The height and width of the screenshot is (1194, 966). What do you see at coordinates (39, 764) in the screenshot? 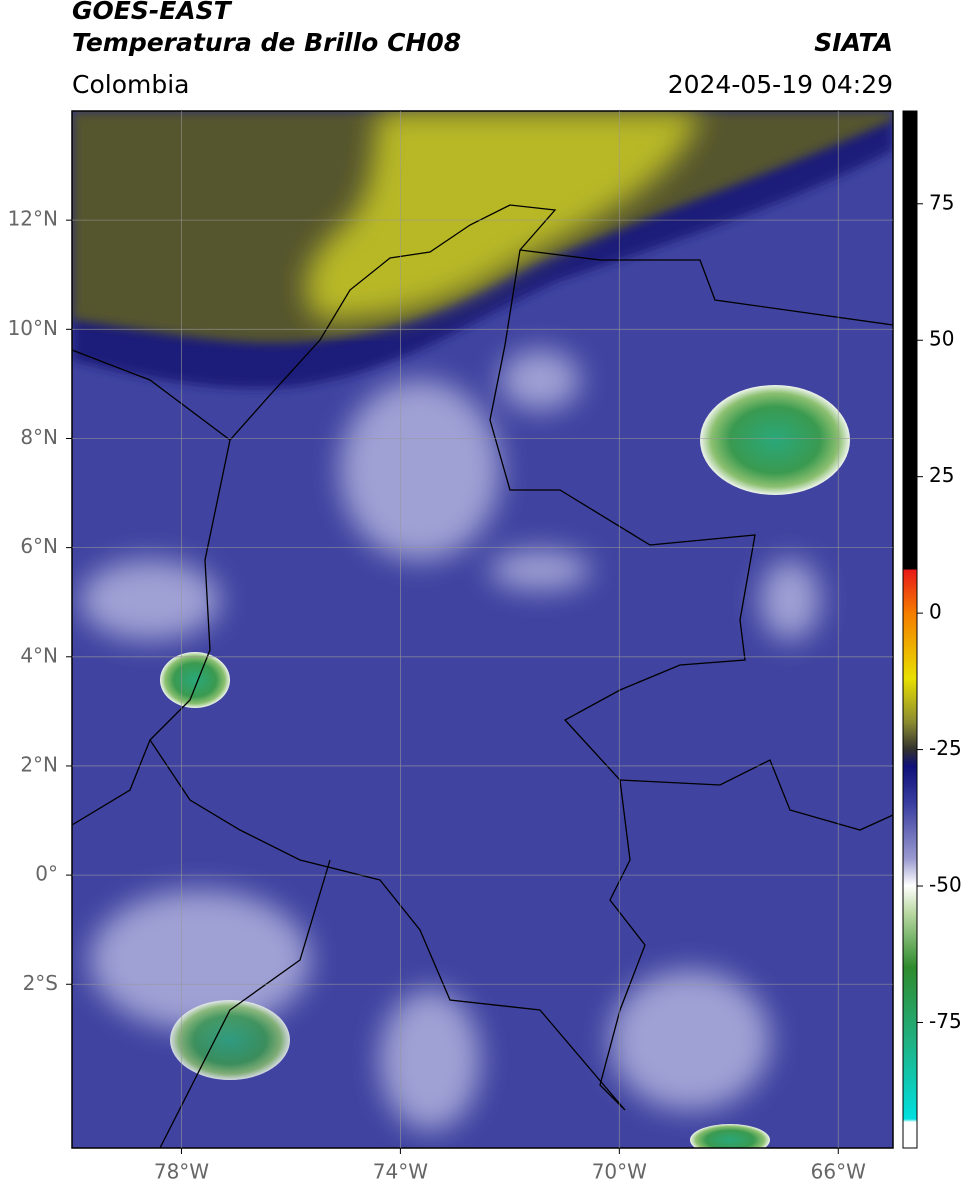
I see `lat-tick-label: 2°N` at bounding box center [39, 764].